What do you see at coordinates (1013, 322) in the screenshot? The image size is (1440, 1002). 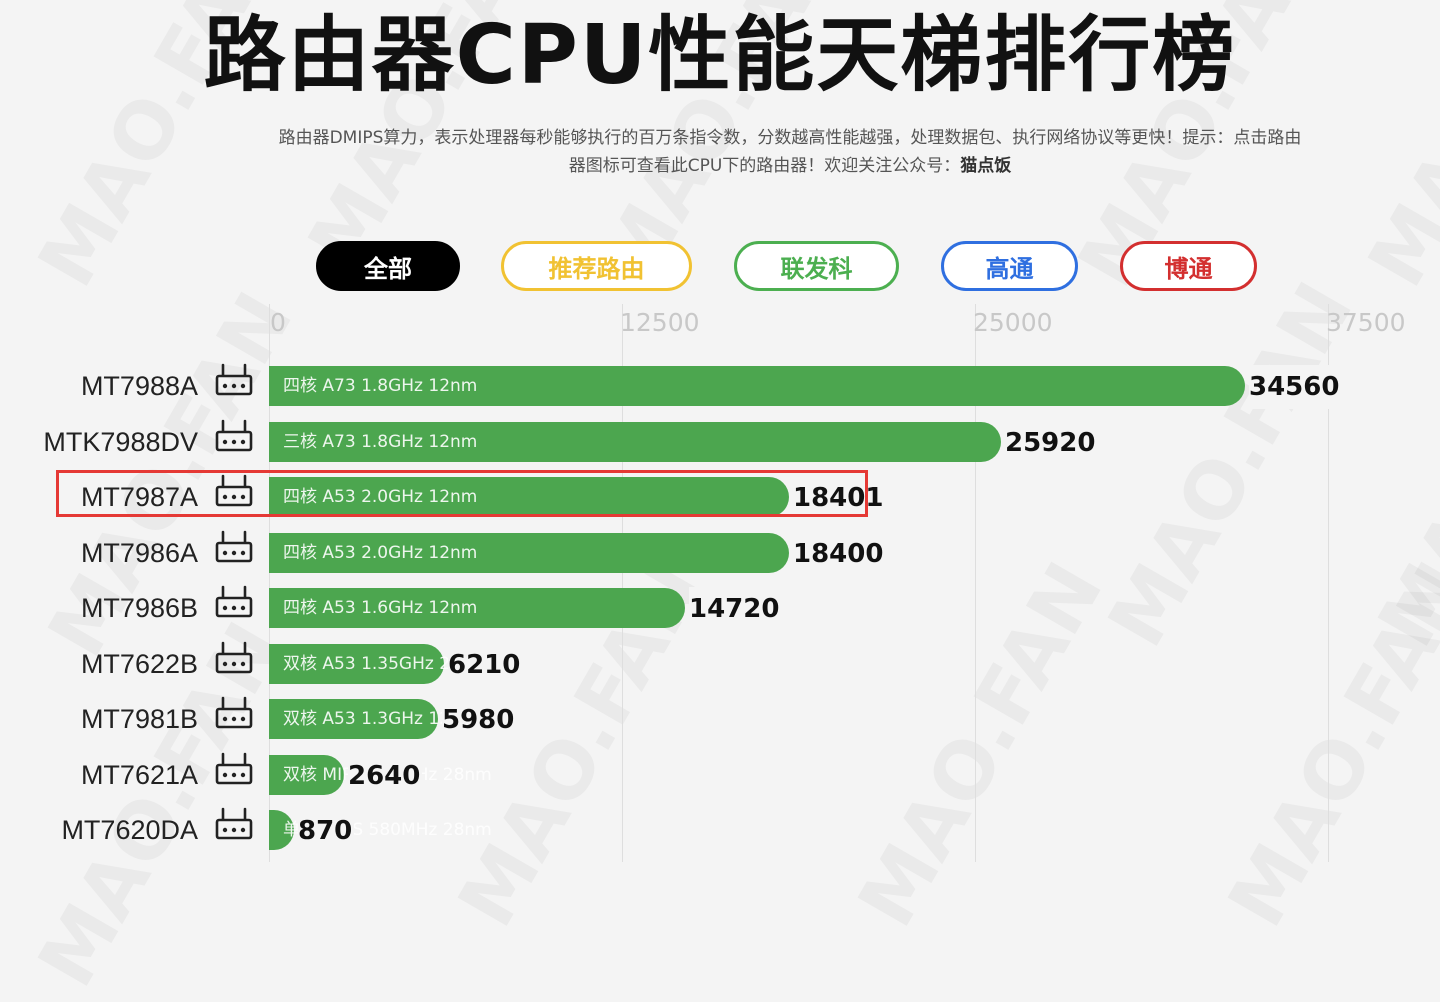 I see `x-tick-label: 25000` at bounding box center [1013, 322].